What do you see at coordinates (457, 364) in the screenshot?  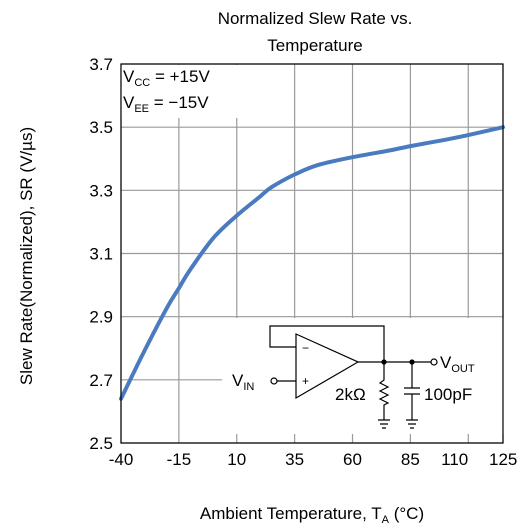 I see `vout-label: VOUT` at bounding box center [457, 364].